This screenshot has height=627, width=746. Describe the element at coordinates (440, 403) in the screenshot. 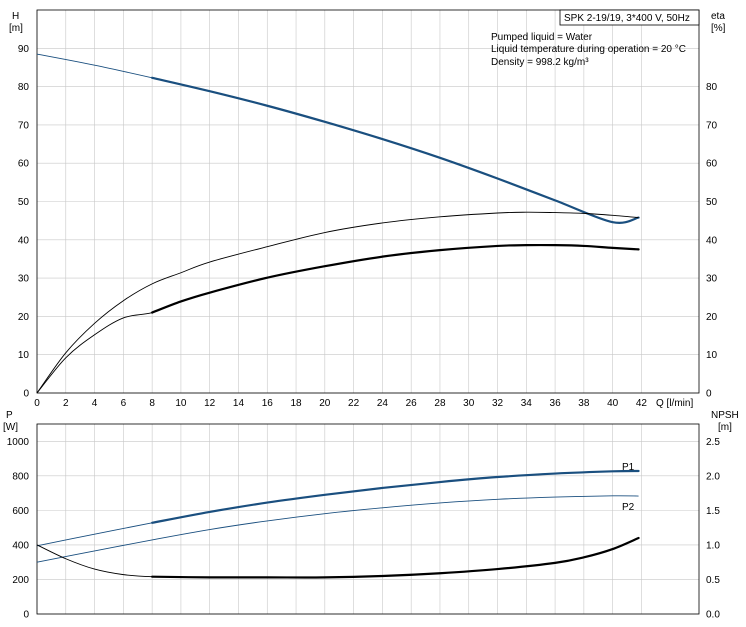

I see `x-tick-label: 28` at that location.